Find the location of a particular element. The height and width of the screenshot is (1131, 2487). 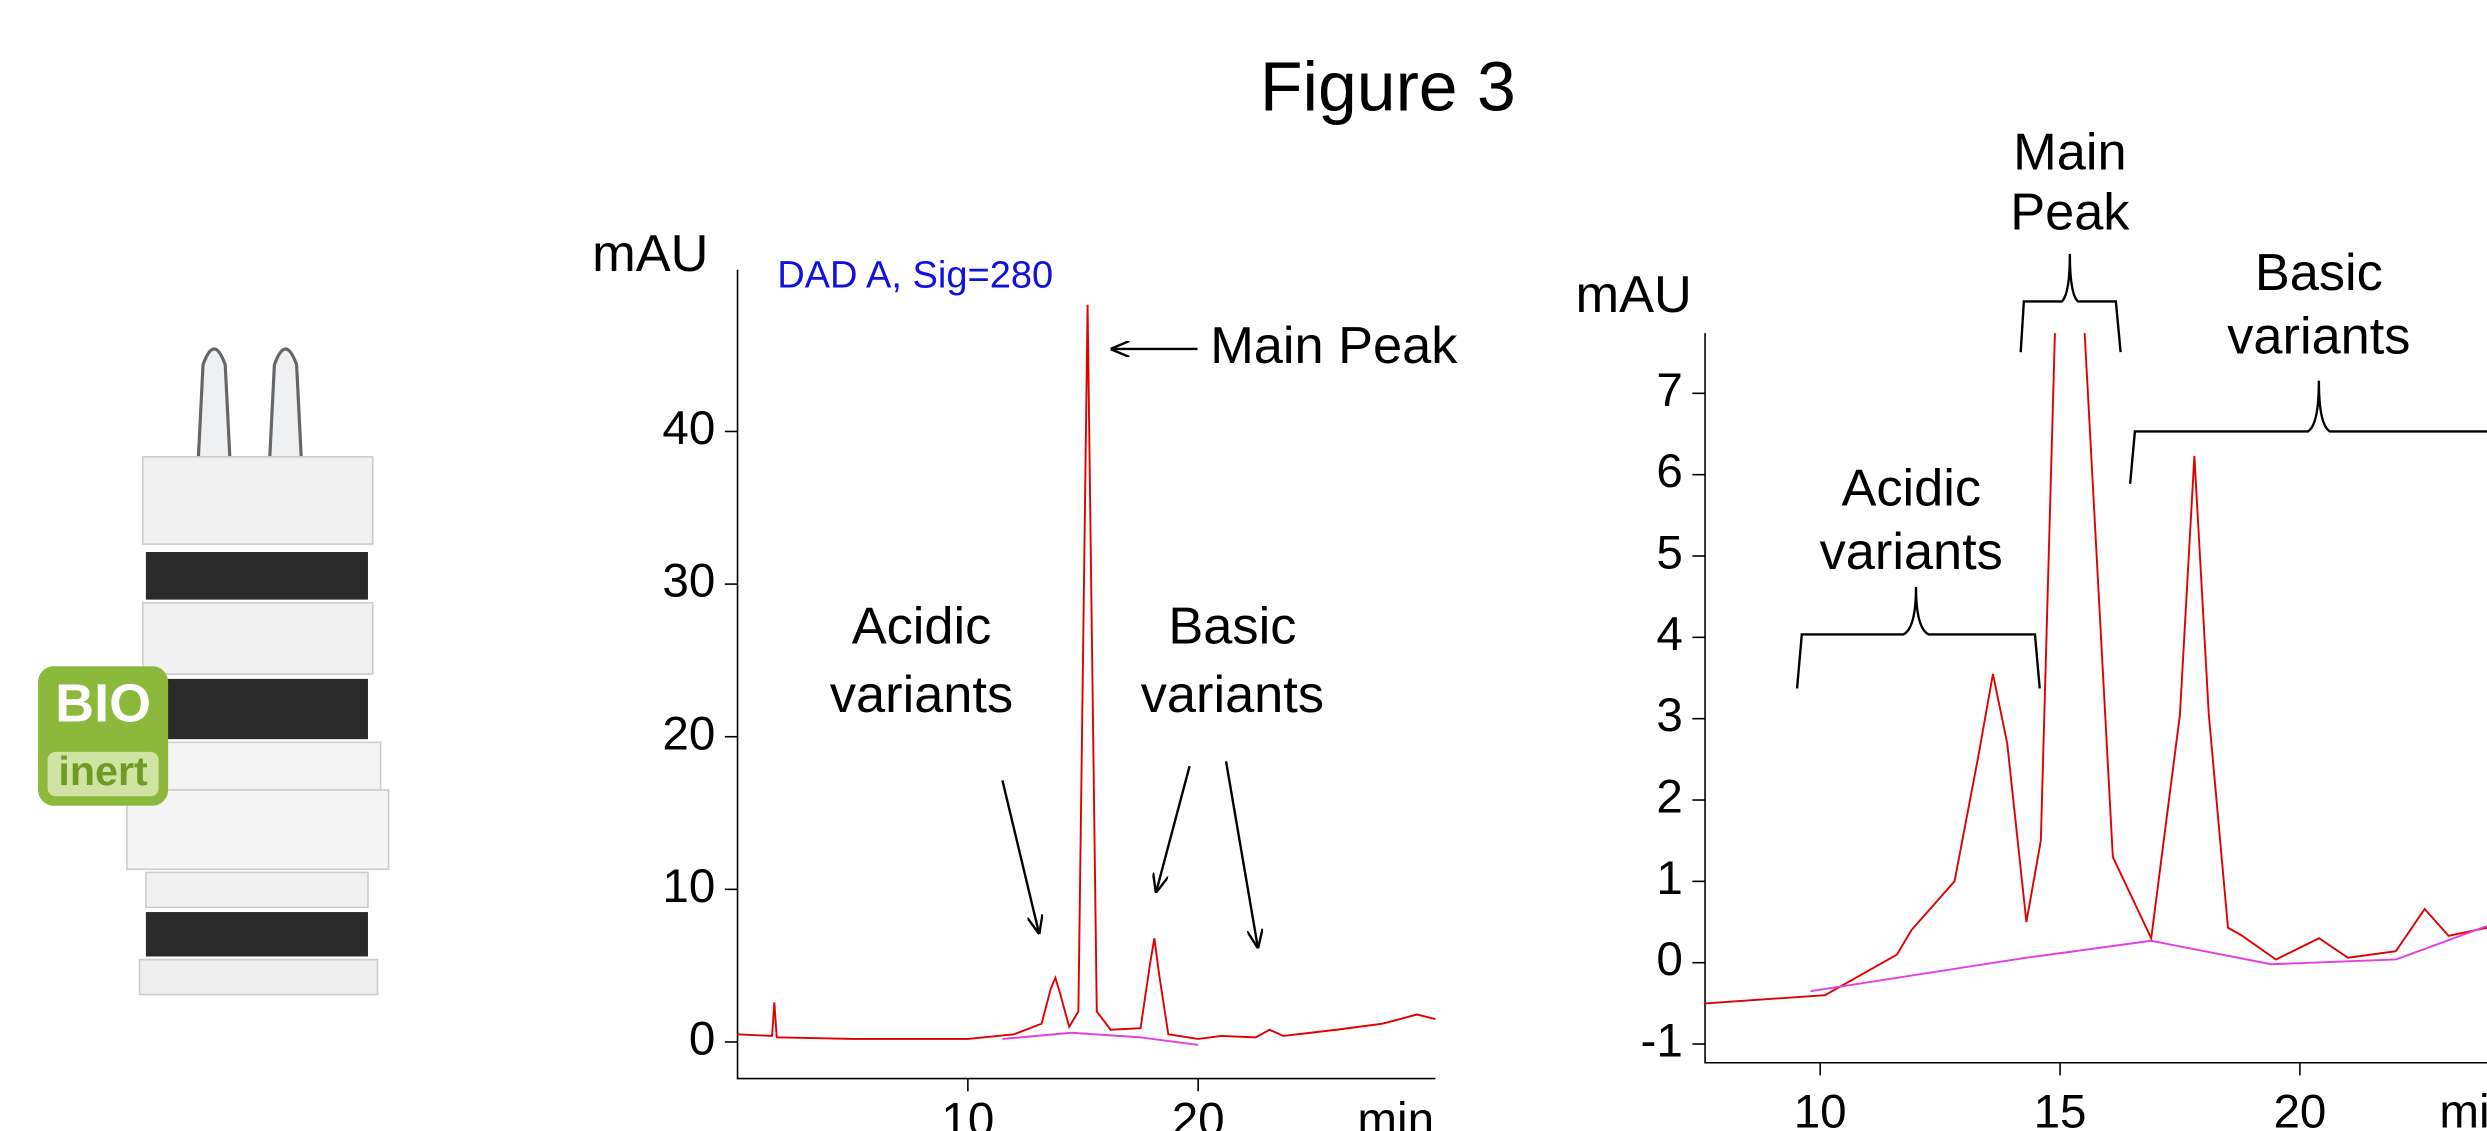

y-tick-label: 40 is located at coordinates (688, 428).